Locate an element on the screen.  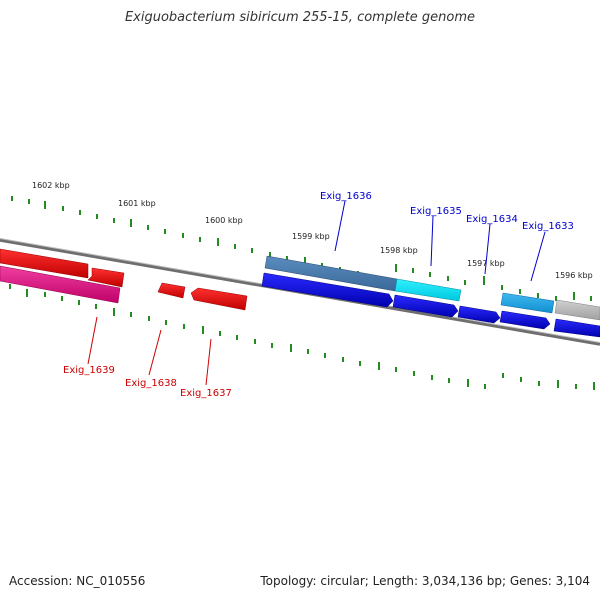
gene-label-exig-1634: Exig_1634 is located at coordinates (492, 219).